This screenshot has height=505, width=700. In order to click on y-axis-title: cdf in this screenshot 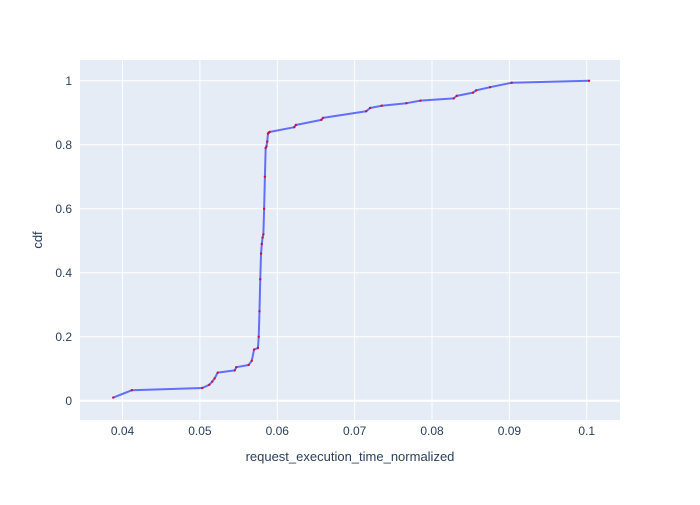, I will do `click(37, 240)`.